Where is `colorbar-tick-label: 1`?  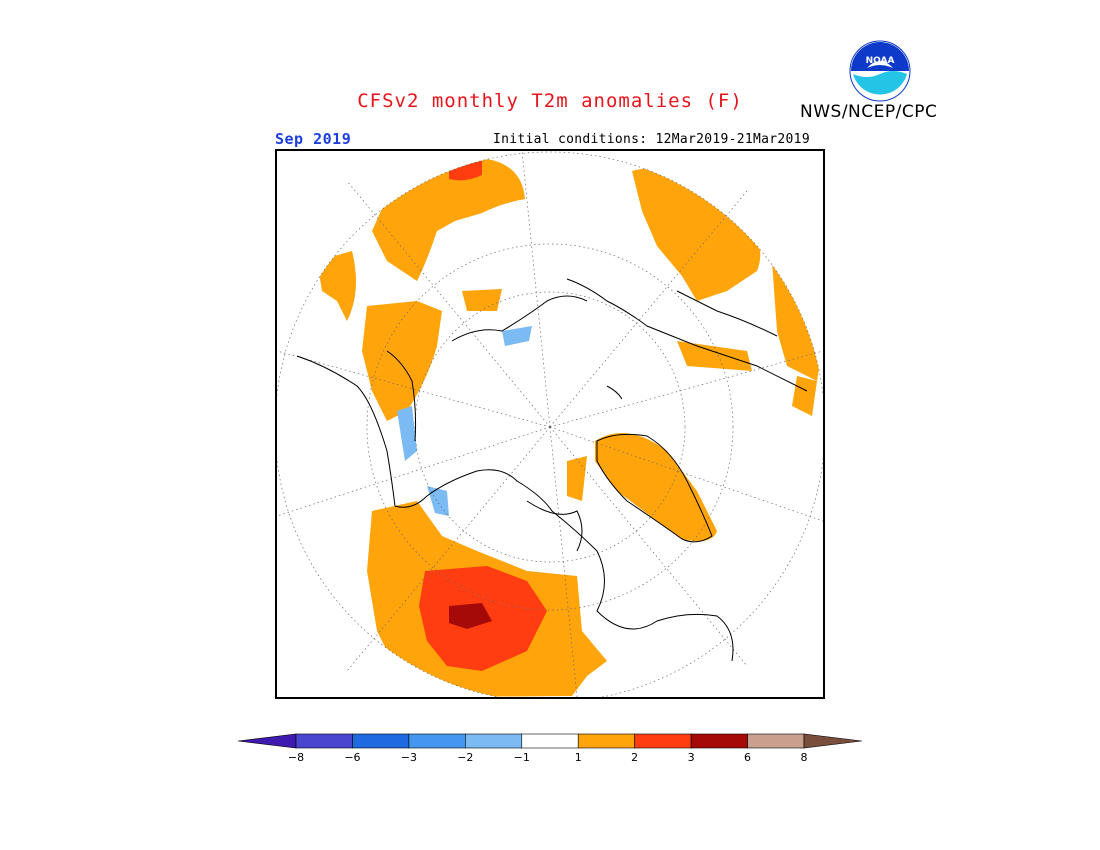 colorbar-tick-label: 1 is located at coordinates (578, 757).